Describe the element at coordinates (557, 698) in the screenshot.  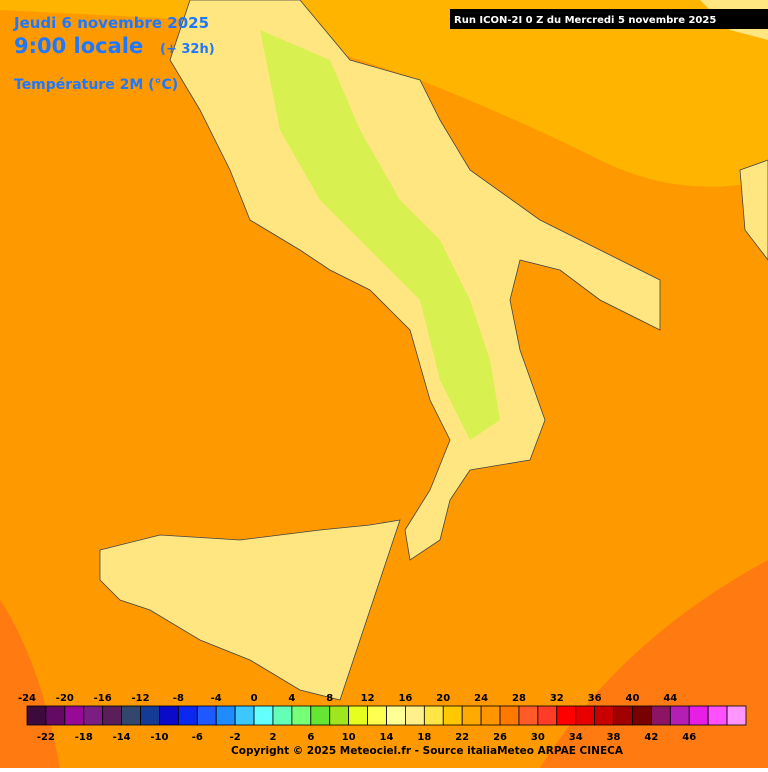
I see `legend-label-top: 32` at that location.